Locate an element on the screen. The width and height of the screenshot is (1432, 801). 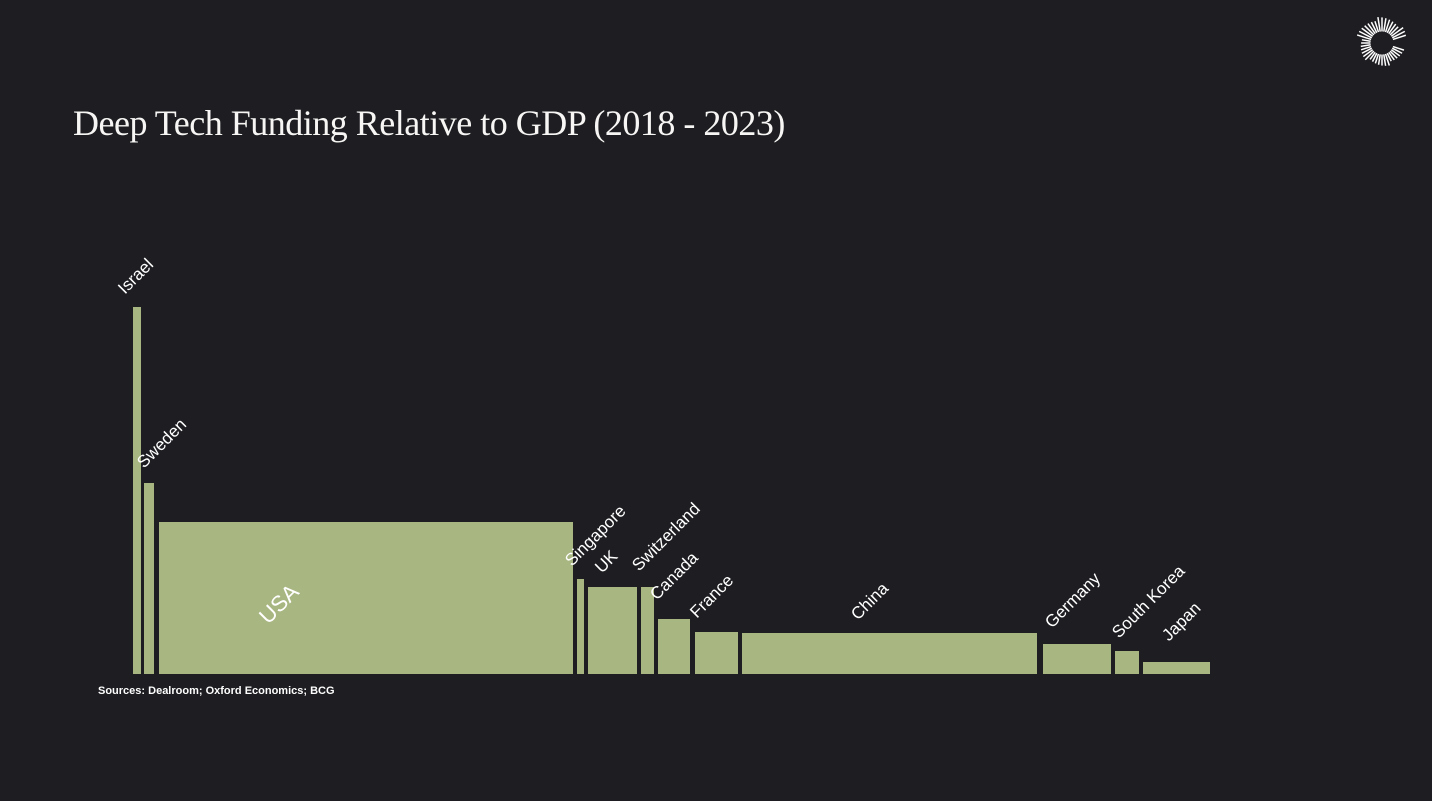
bar-usa is located at coordinates (366, 598).